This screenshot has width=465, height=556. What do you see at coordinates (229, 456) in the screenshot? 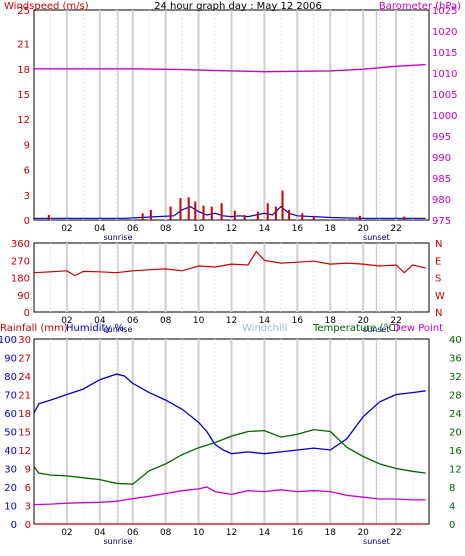
I see `temperature-line` at bounding box center [229, 456].